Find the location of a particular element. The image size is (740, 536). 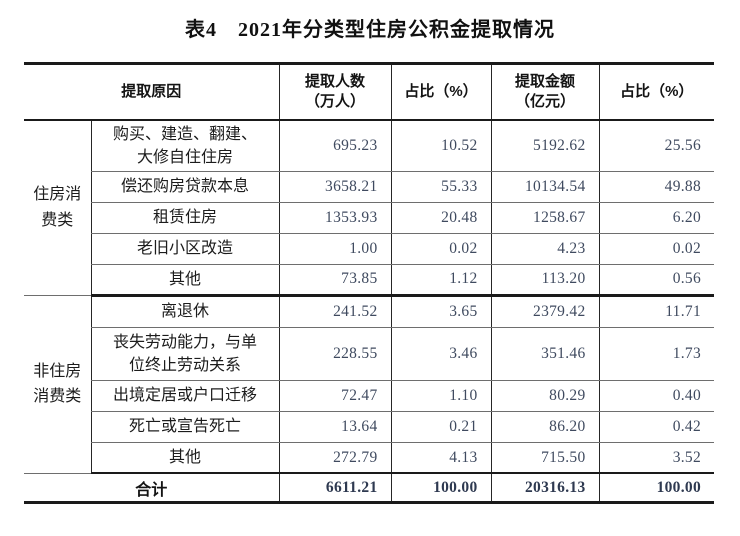

amount-cell: 351.46 is located at coordinates (545, 354).